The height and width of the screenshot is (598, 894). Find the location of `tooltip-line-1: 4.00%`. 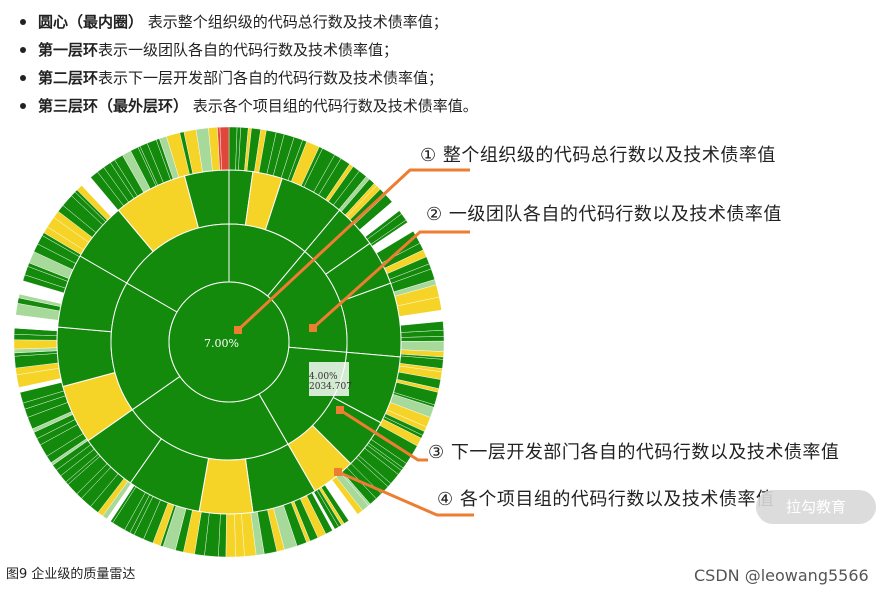

tooltip-line-1: 4.00% is located at coordinates (323, 377).